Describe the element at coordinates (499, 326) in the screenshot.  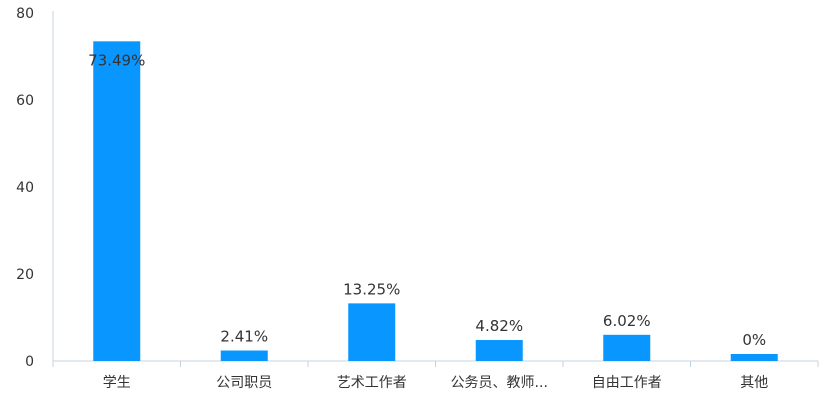
I see `data-label: 4.82%` at that location.